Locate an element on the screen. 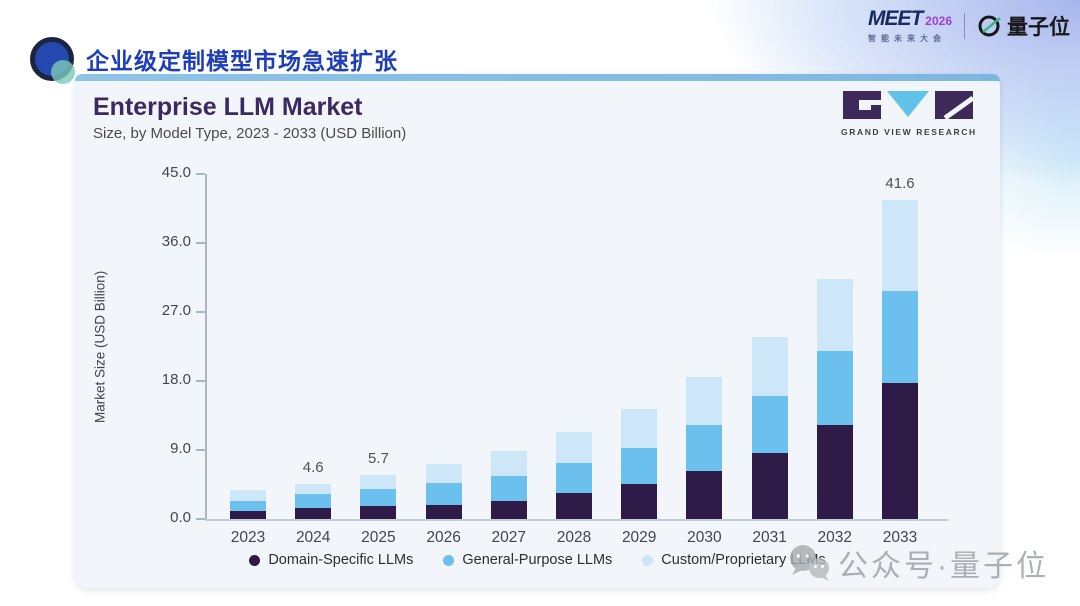  meet-2026-logo: MEET 2026 智能未来大会 is located at coordinates (910, 25).